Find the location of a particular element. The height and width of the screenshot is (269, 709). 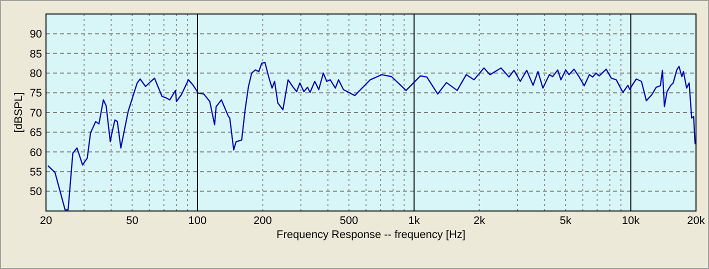

y-tick-label: 50 is located at coordinates (36, 192).